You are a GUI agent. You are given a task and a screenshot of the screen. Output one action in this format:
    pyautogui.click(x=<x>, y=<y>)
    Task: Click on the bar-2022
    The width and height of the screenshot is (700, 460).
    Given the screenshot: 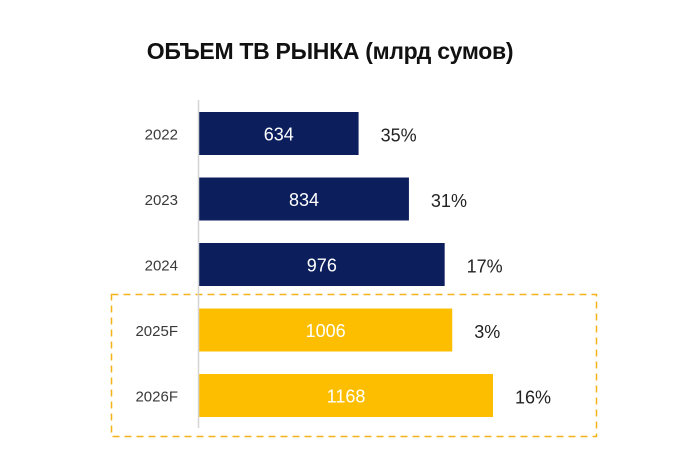 What is the action you would take?
    pyautogui.click(x=279, y=133)
    